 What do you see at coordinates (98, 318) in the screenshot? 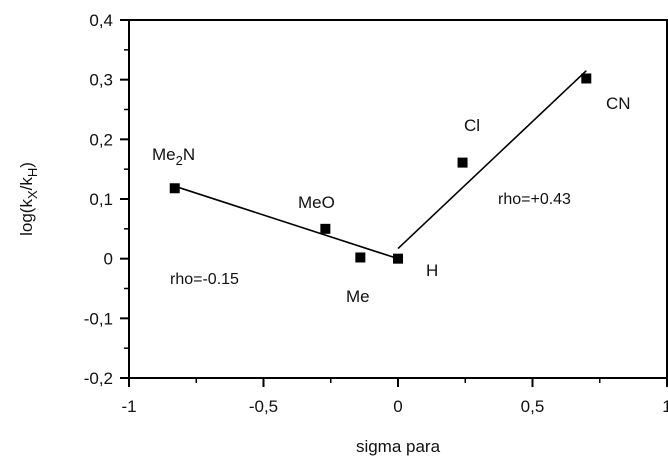
I see `y-tick-label: -0,1` at bounding box center [98, 318].